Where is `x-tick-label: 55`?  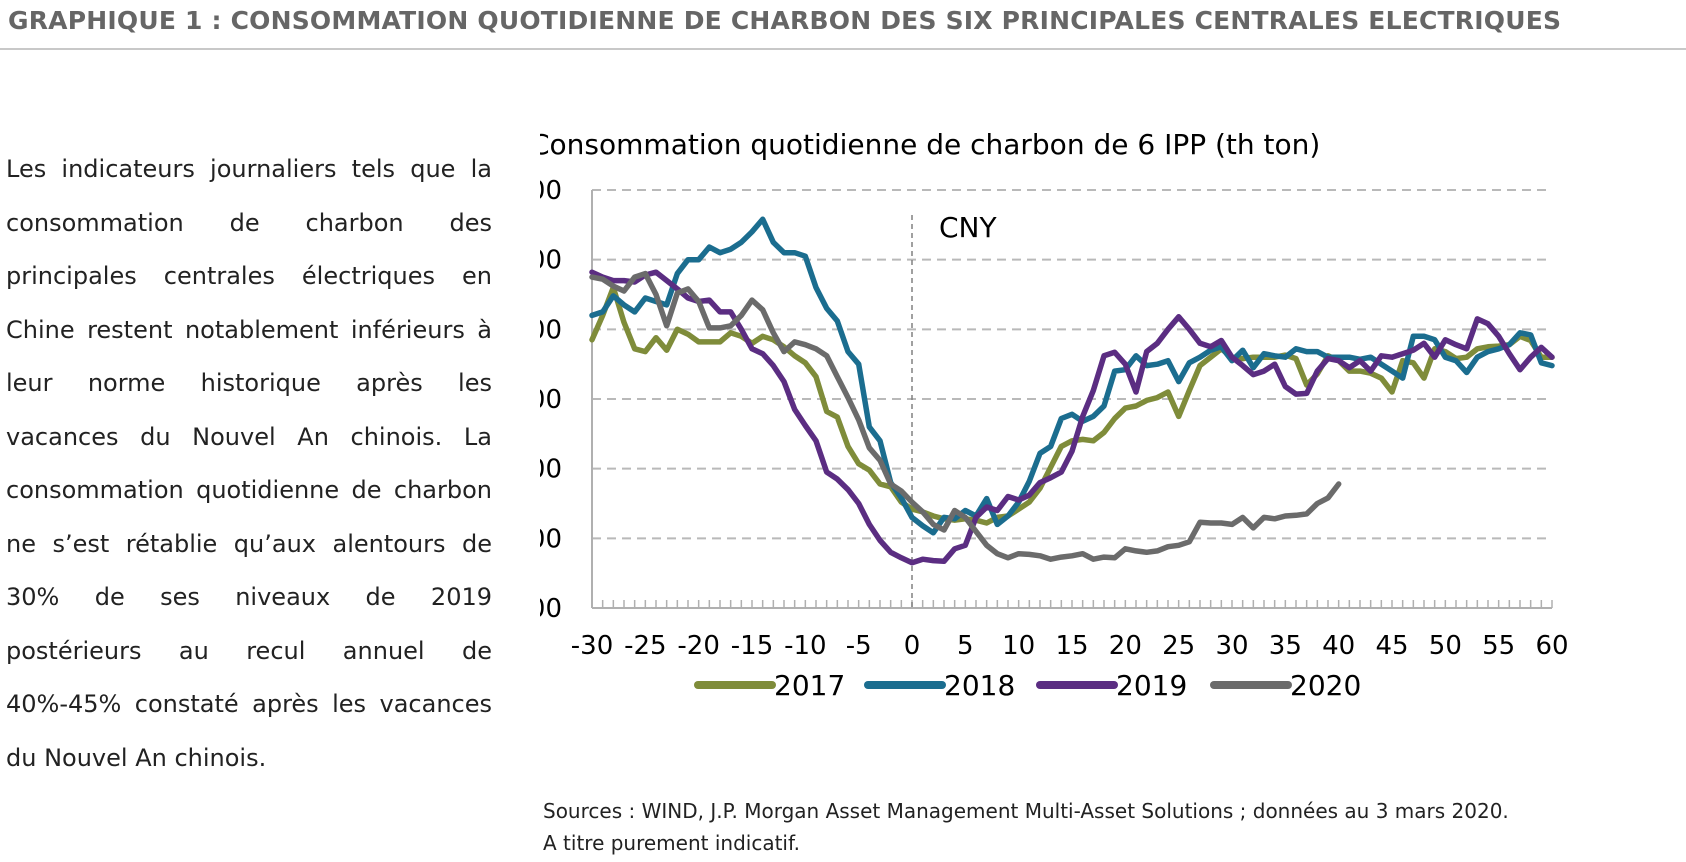 x-tick-label: 55 is located at coordinates (1498, 646).